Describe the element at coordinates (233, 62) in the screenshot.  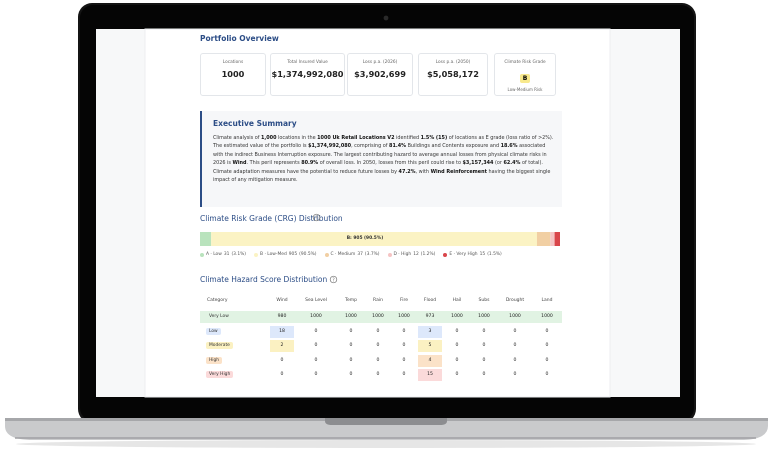
I see `card-label: Locations` at that location.